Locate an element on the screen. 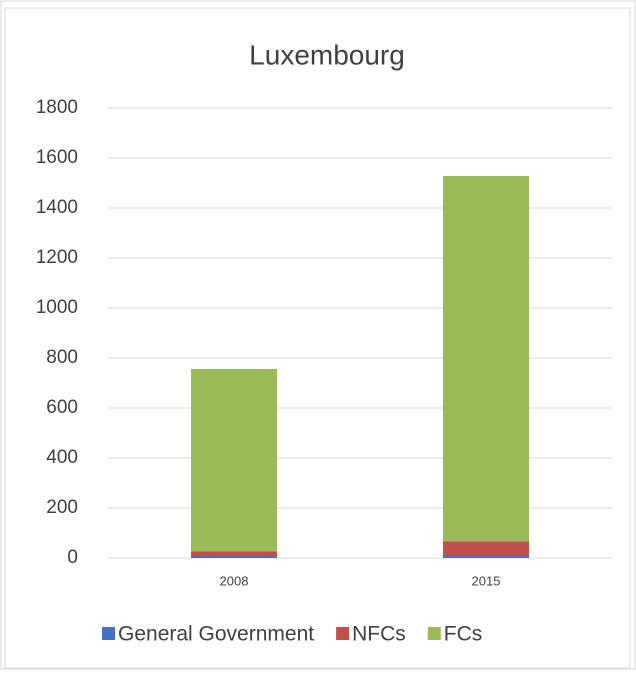  y-tick-label: 1800 is located at coordinates (57, 107).